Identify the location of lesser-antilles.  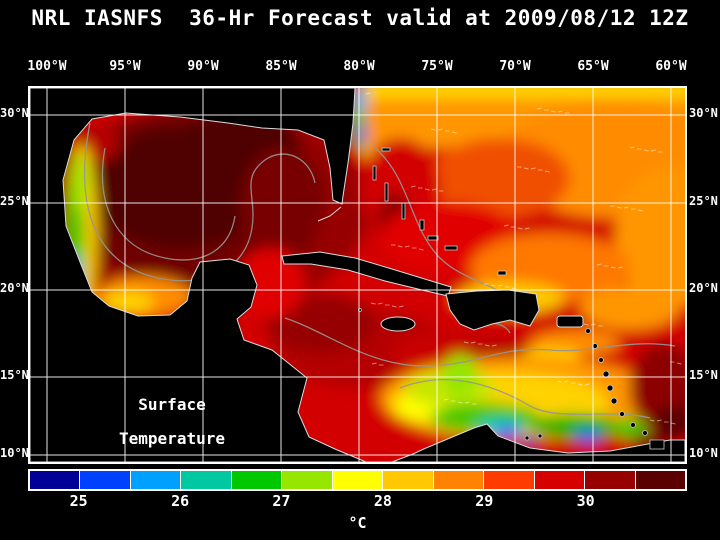
(511, 379).